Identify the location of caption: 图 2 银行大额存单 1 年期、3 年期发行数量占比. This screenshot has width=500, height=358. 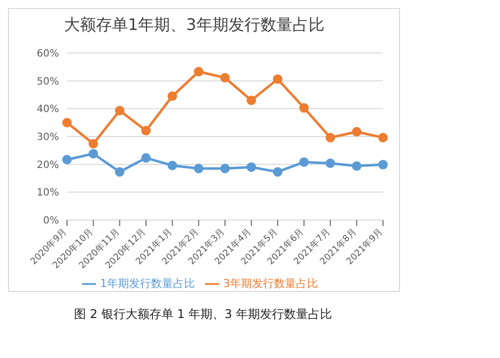
(203, 314).